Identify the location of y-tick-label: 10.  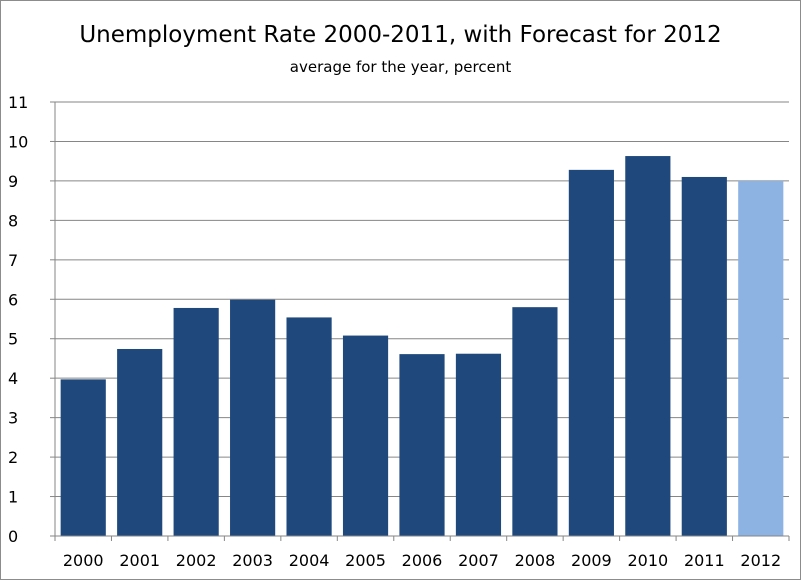
(18, 141).